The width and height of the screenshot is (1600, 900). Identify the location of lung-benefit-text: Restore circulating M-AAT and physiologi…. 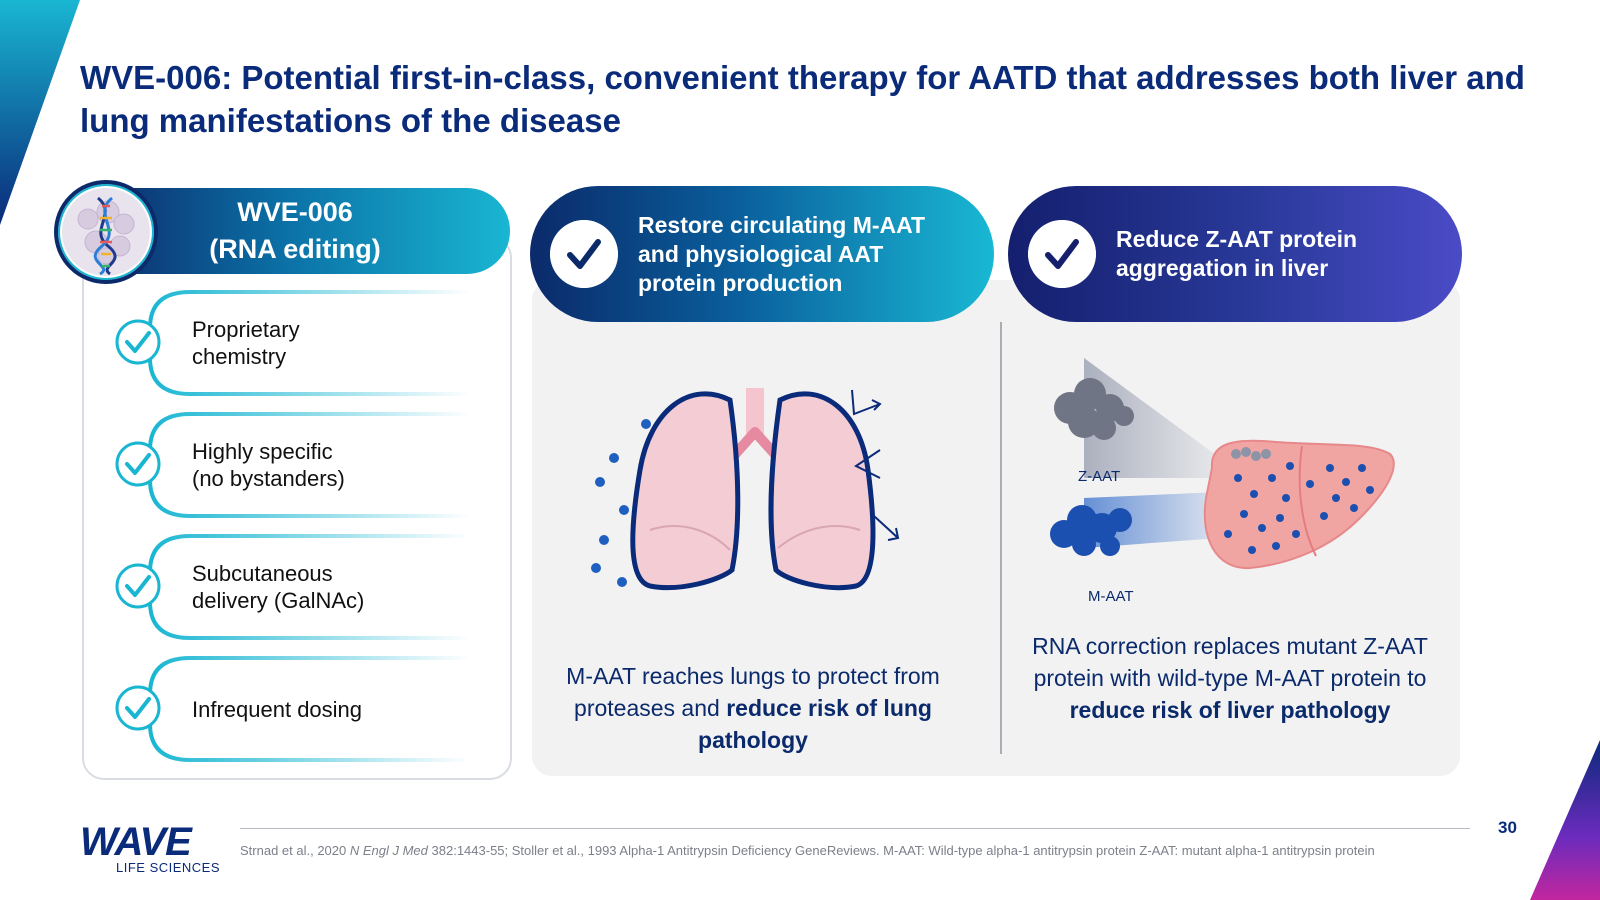
(782, 253).